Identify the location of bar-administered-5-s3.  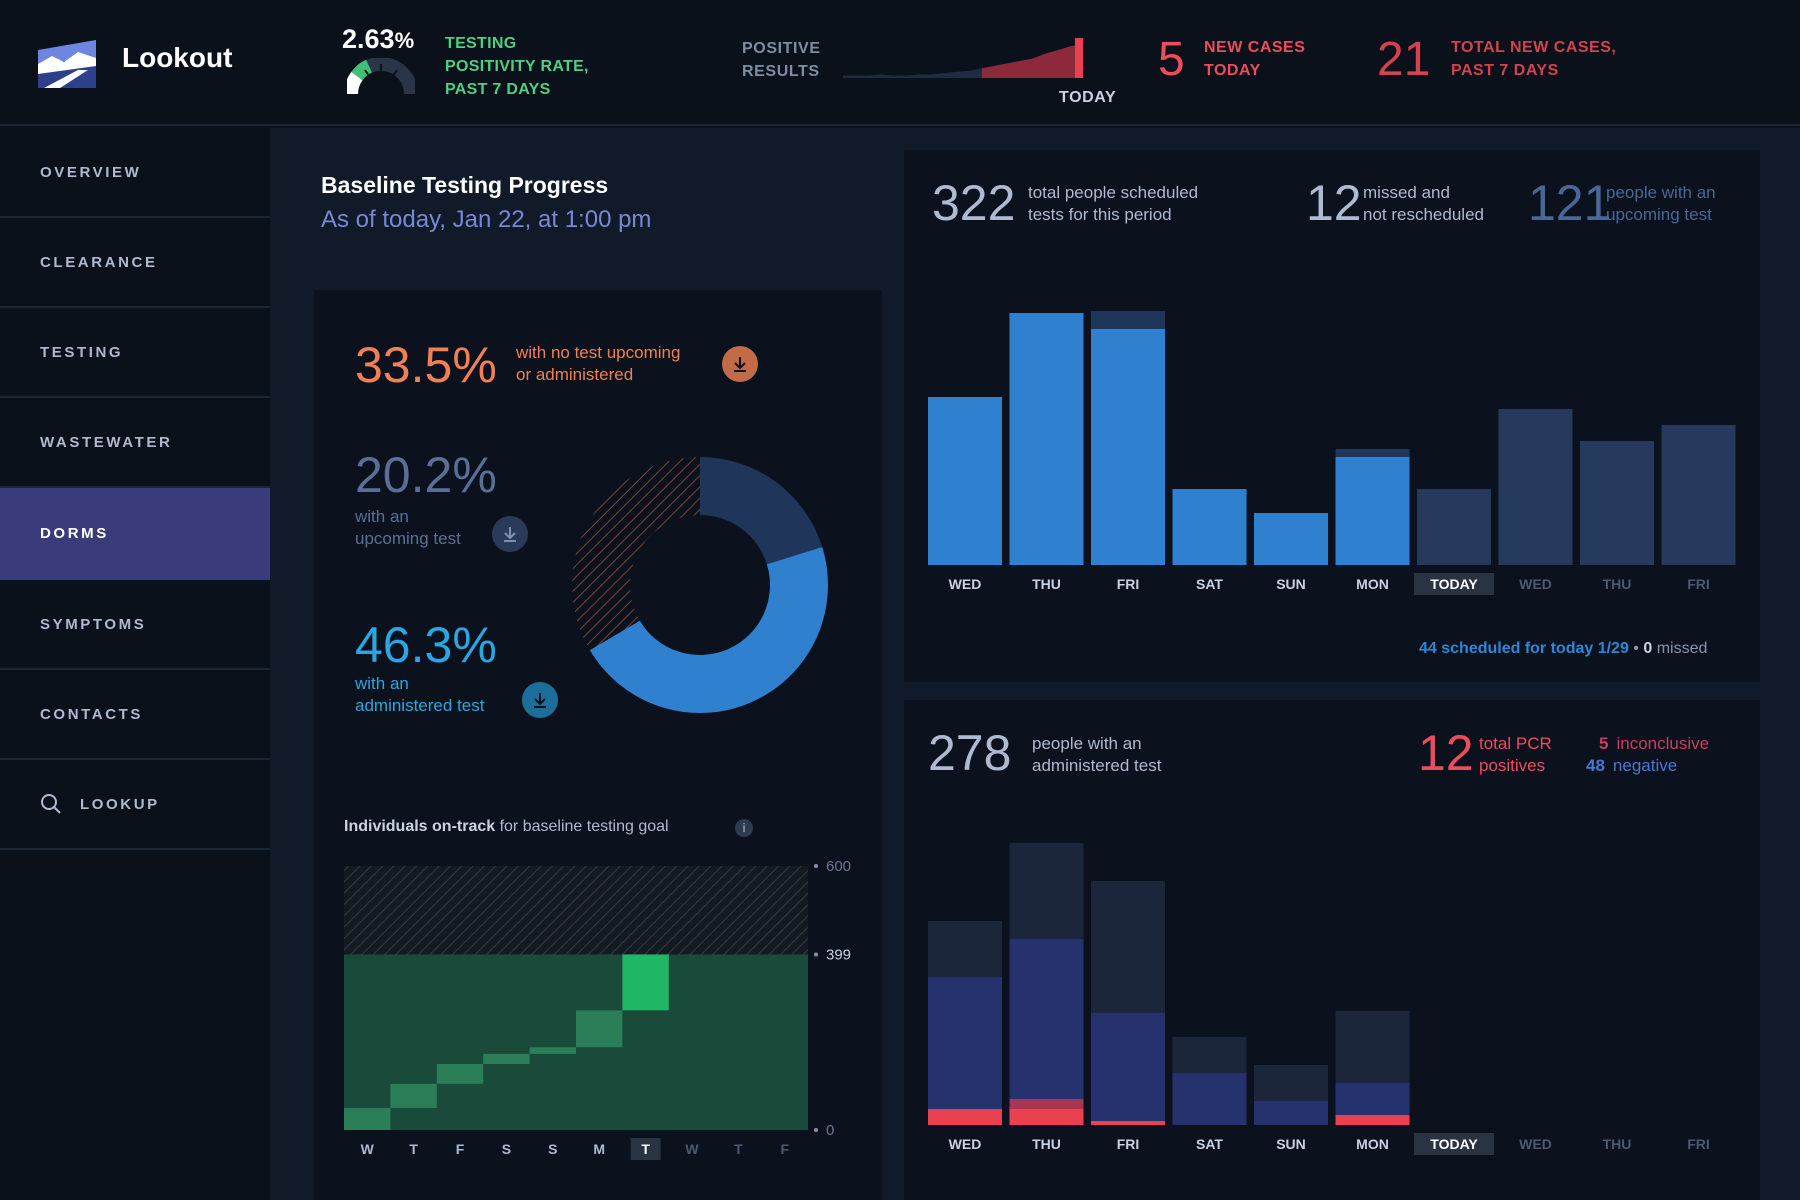
(1372, 1047).